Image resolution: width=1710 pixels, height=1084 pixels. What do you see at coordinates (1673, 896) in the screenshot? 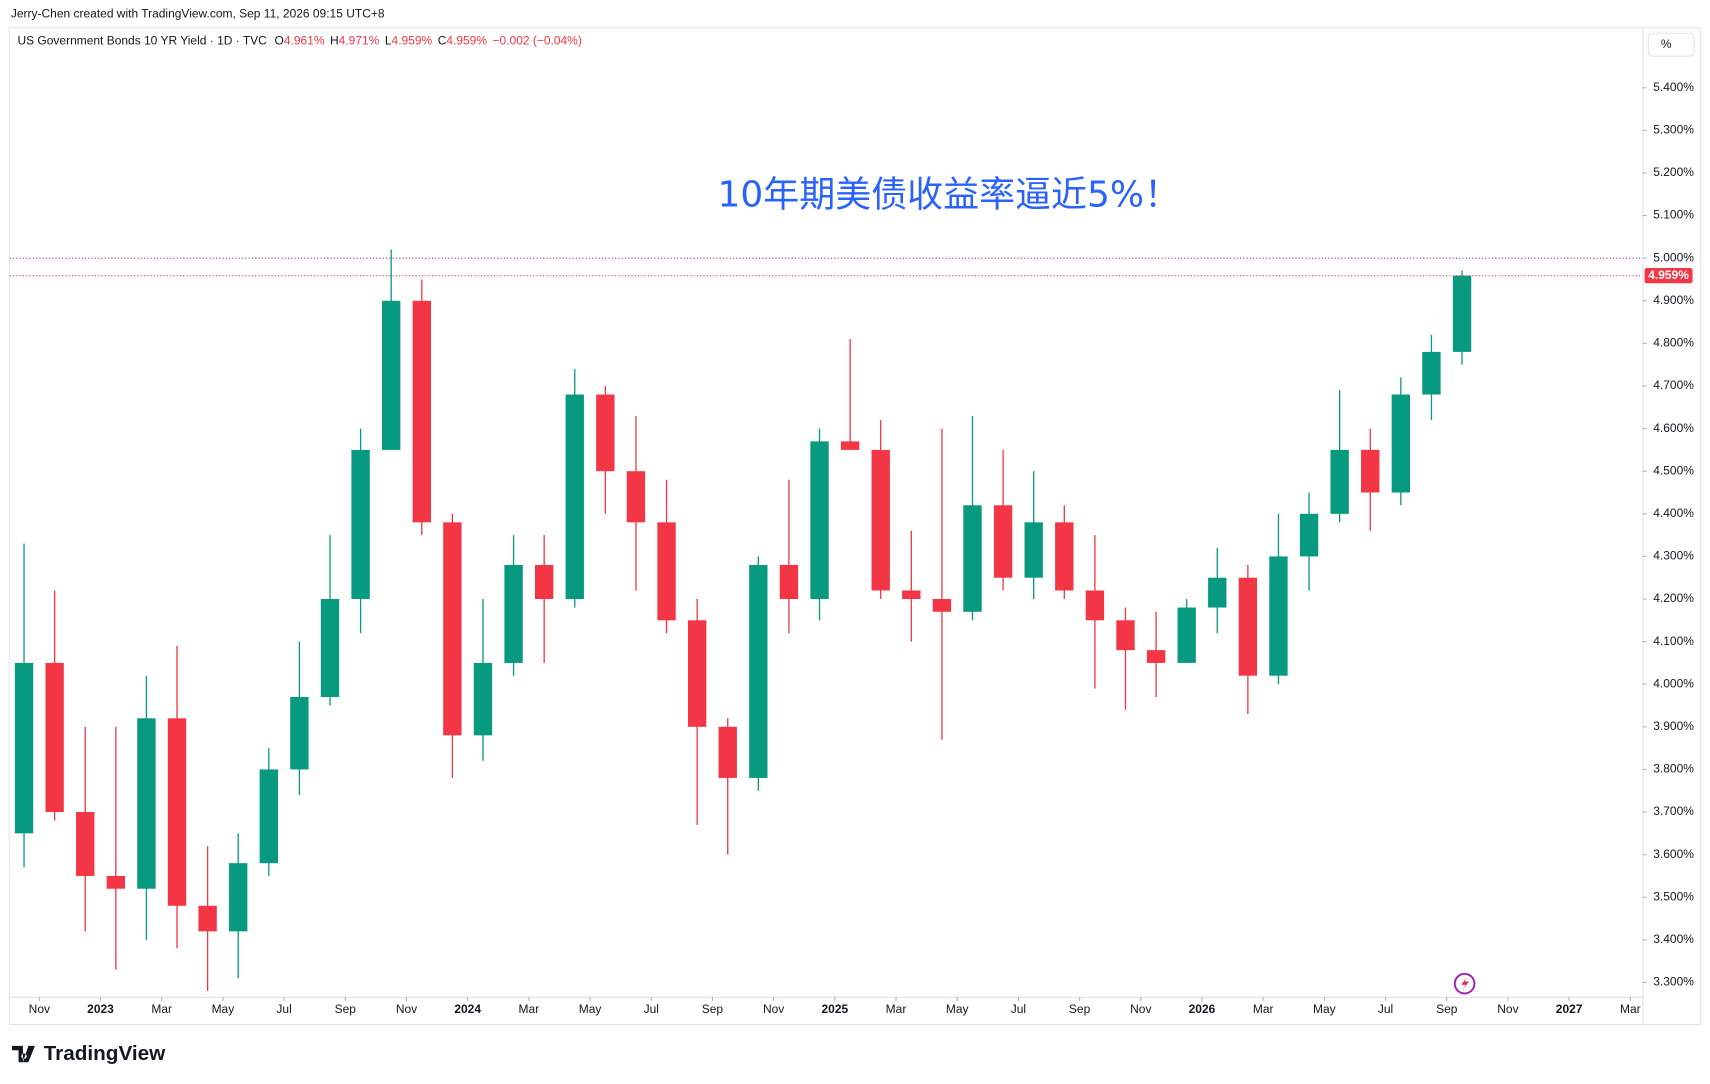
I see `y-tick-label: 3.500%` at bounding box center [1673, 896].